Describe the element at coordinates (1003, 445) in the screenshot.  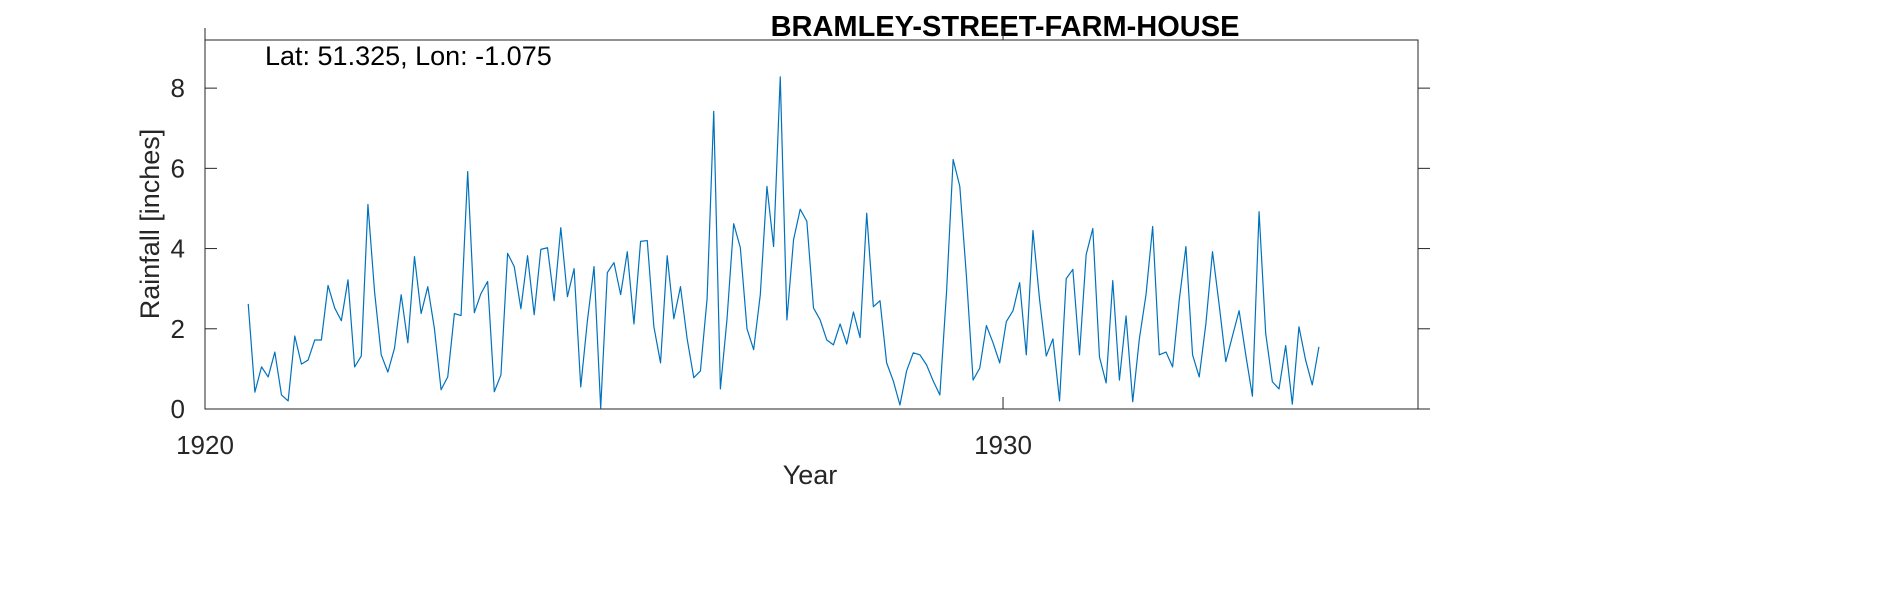
I see `x-tick-label: 1930` at that location.